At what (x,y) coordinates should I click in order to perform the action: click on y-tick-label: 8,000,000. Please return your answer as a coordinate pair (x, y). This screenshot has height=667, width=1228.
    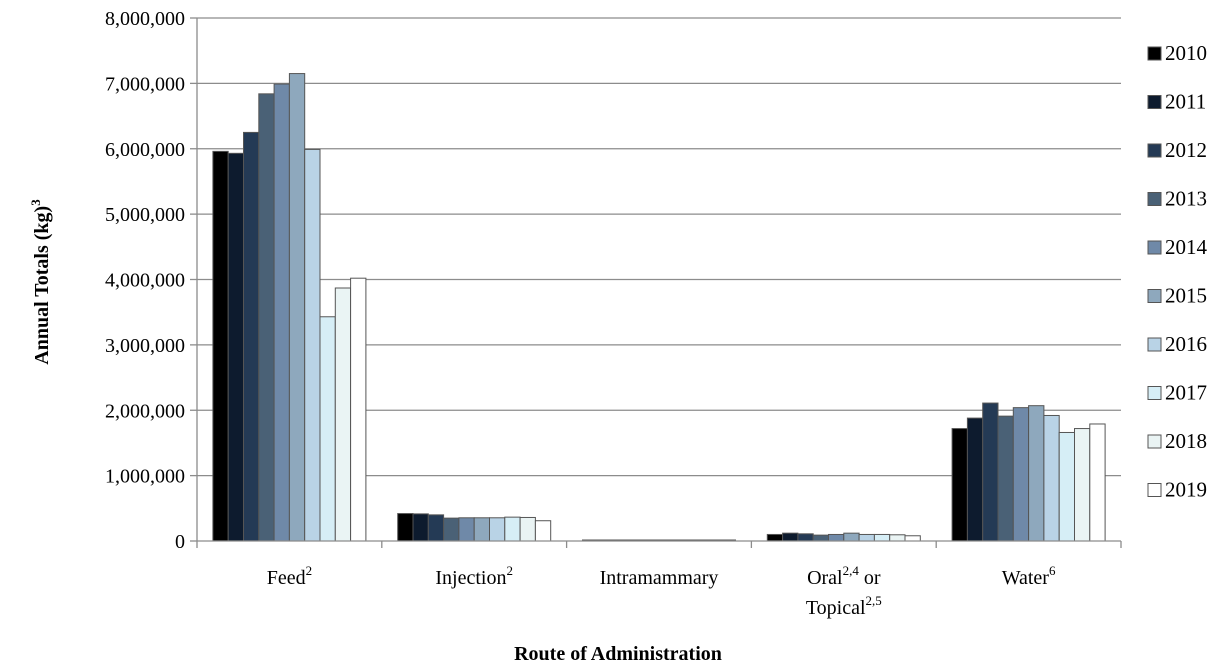
    Looking at the image, I should click on (145, 19).